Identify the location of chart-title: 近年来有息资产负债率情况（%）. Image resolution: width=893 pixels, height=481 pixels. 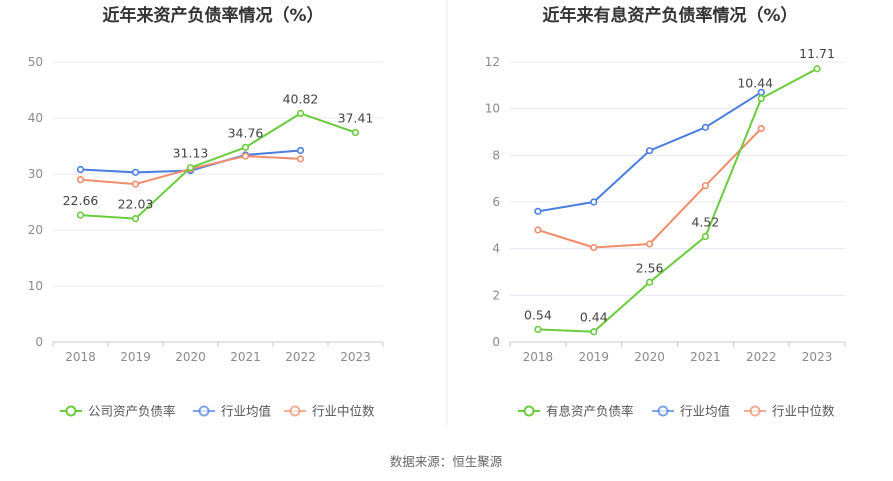
(669, 15).